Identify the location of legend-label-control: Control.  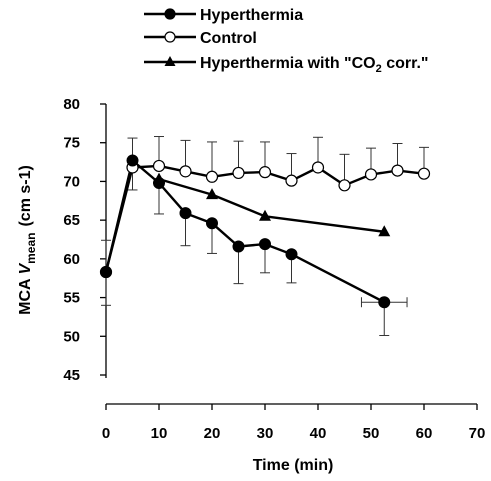
(228, 38).